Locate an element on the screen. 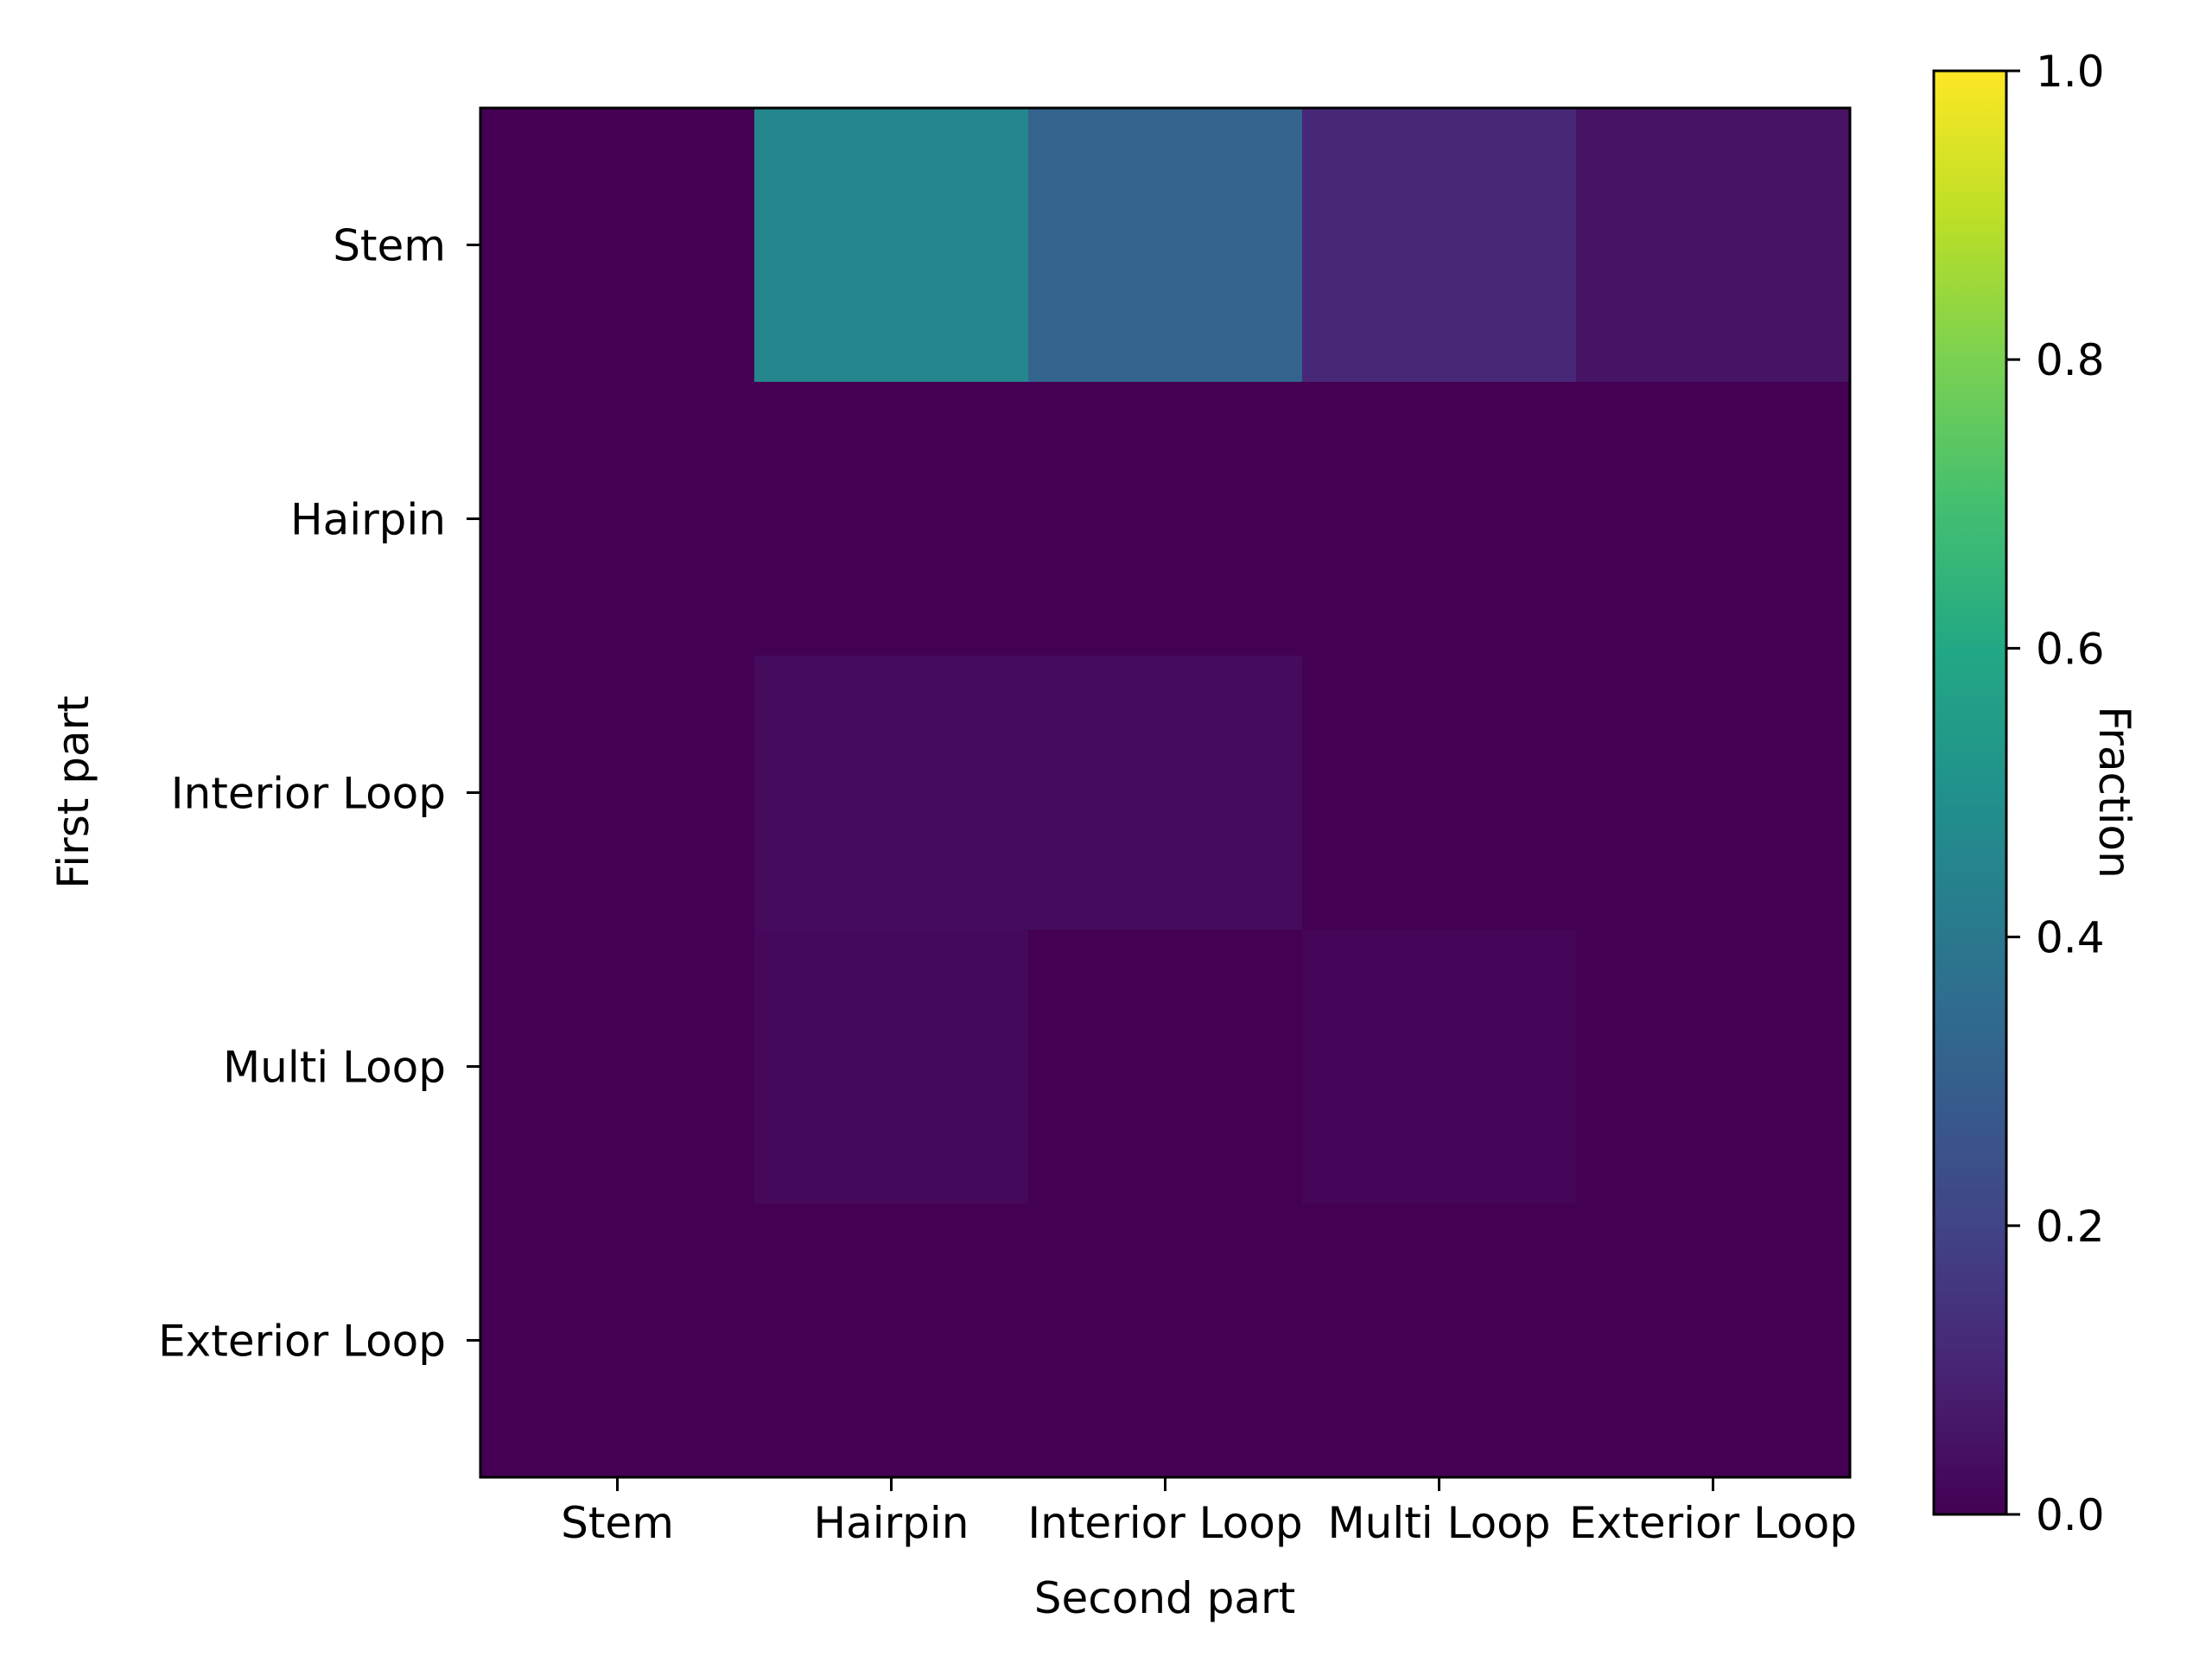 The image size is (2212, 1663). colorbar-tick-label: 0.8 is located at coordinates (2070, 360).